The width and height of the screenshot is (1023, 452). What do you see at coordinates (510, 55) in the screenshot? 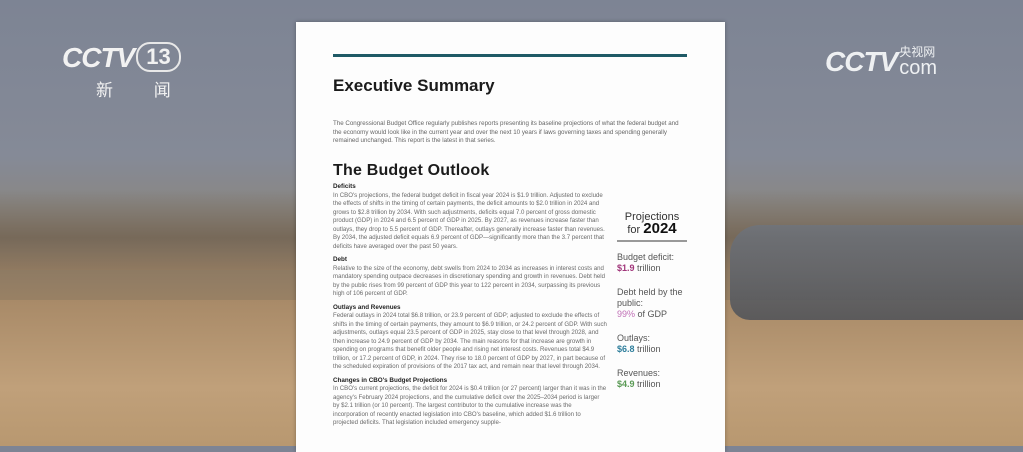
I see `header-rule` at bounding box center [510, 55].